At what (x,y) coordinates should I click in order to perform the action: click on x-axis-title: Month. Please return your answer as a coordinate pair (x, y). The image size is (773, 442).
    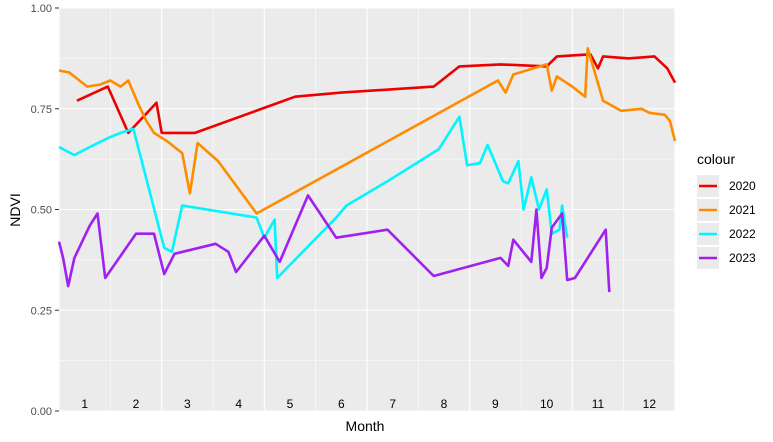
    Looking at the image, I should click on (365, 426).